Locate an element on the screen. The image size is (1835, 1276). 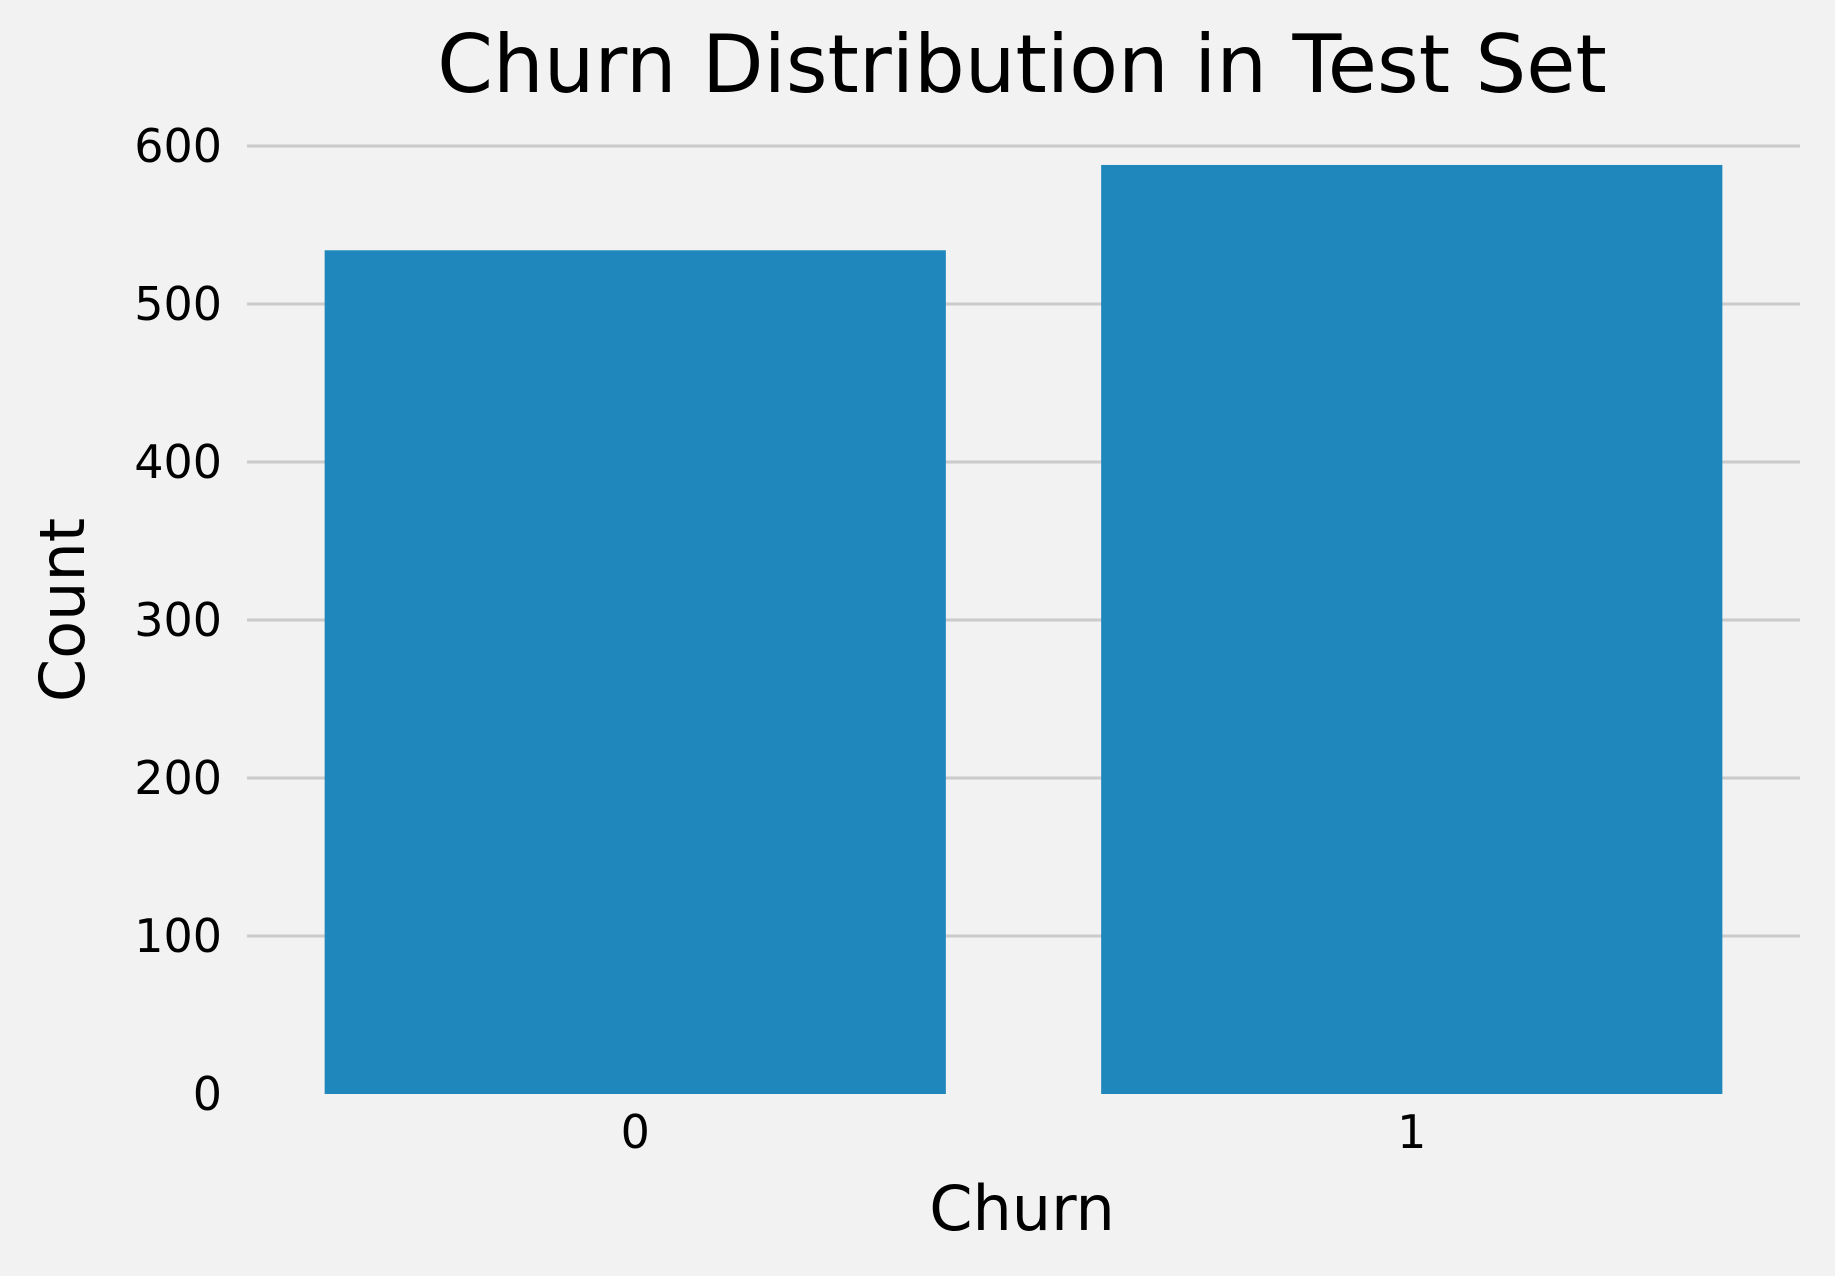
y-tick-label: 100 is located at coordinates (178, 936).